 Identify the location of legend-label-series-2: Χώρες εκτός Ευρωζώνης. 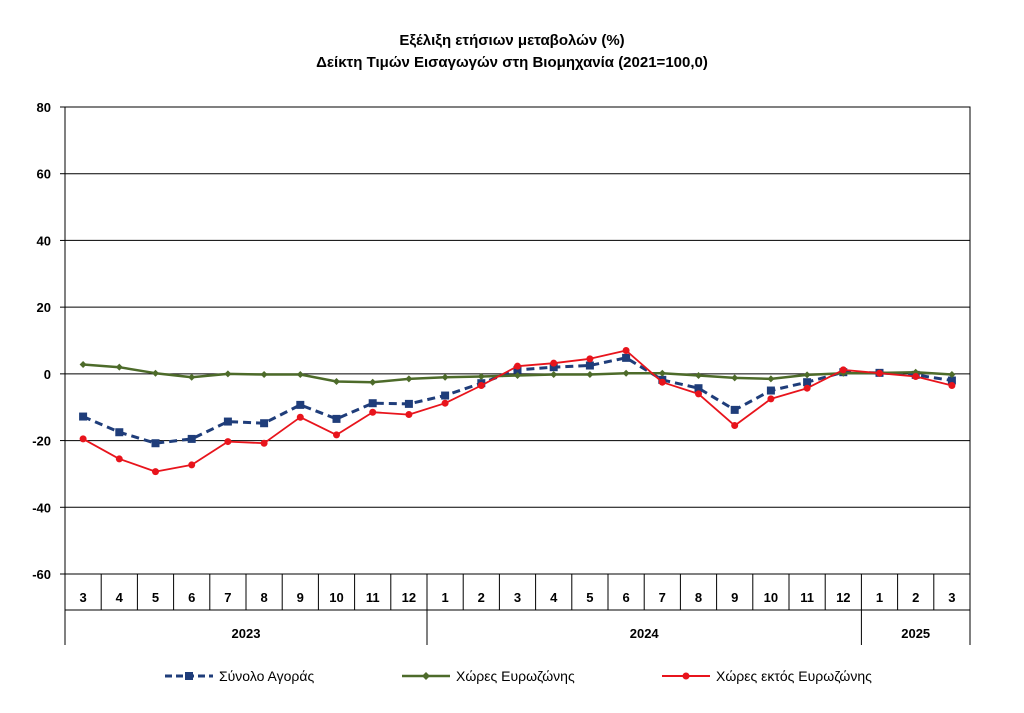
(794, 676).